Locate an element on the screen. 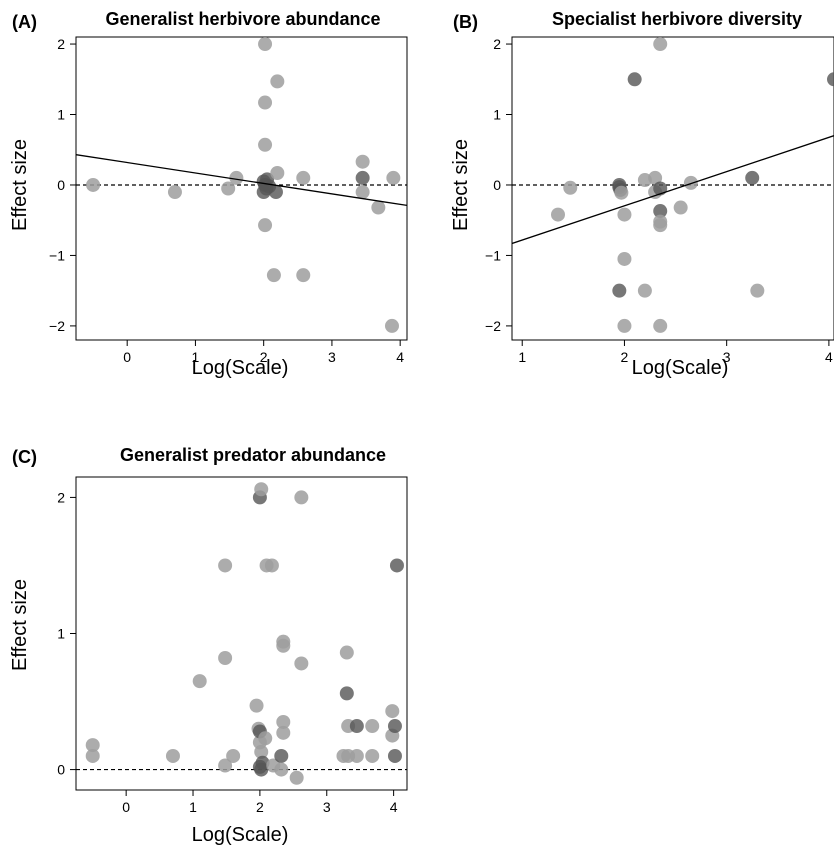 This screenshot has height=851, width=834. panel-c-xlabel: Log(Scale) is located at coordinates (240, 835).